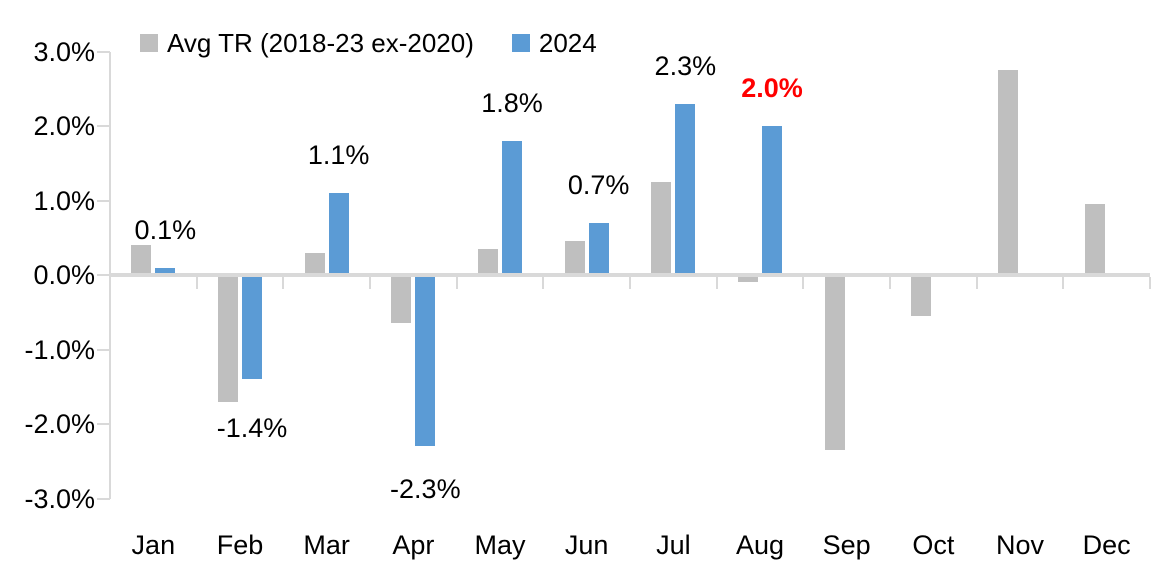 The height and width of the screenshot is (570, 1152). I want to click on data-label-may: 1.8%, so click(512, 102).